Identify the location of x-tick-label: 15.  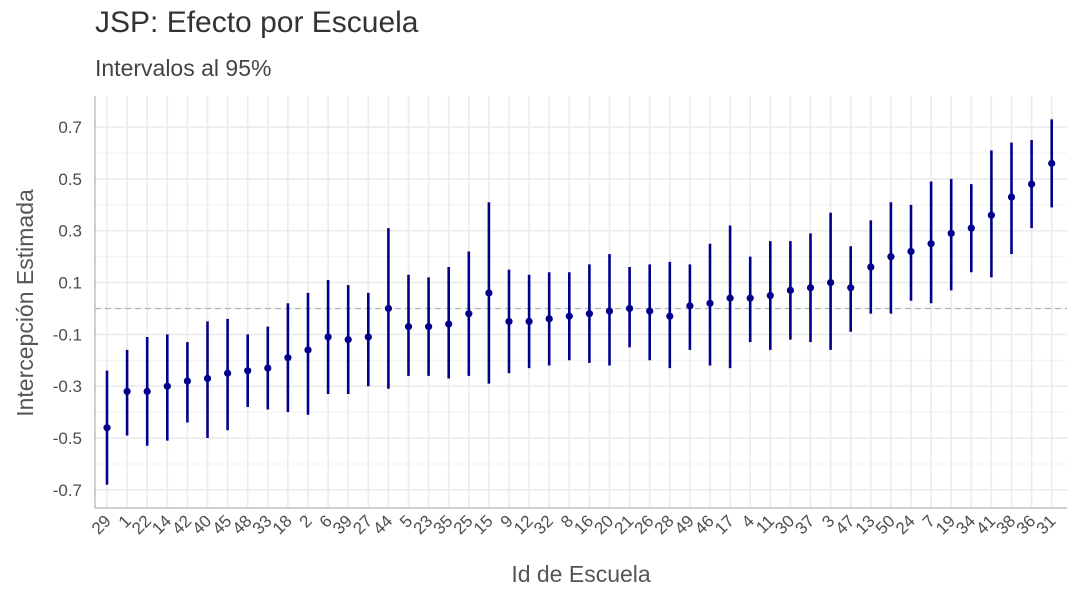
(483, 524).